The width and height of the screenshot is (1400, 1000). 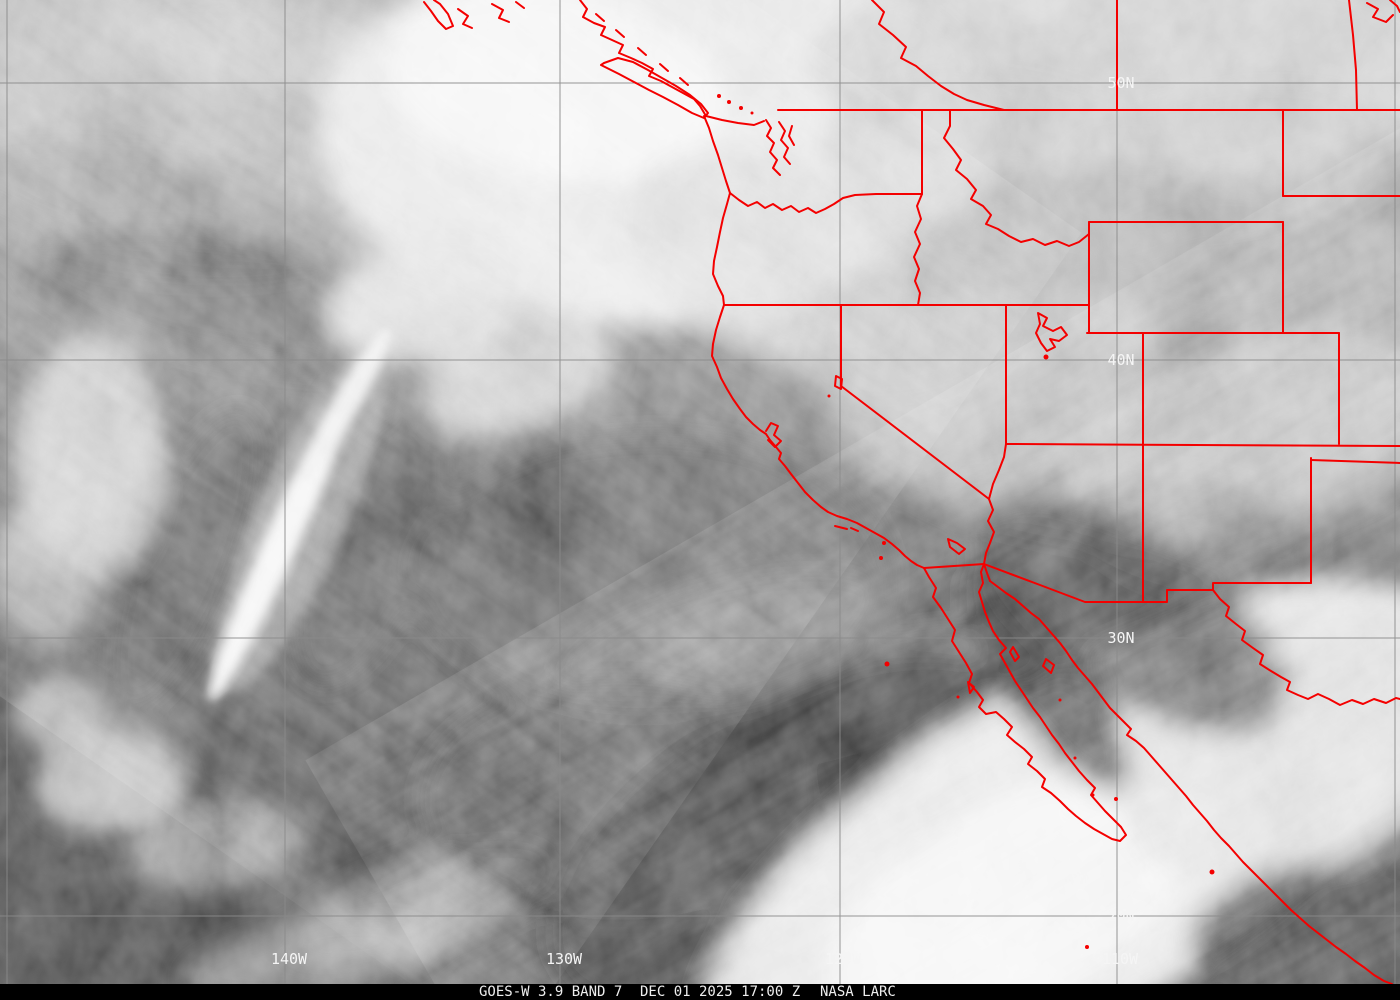 What do you see at coordinates (289, 959) in the screenshot?
I see `longitude-label-140w: 140W` at bounding box center [289, 959].